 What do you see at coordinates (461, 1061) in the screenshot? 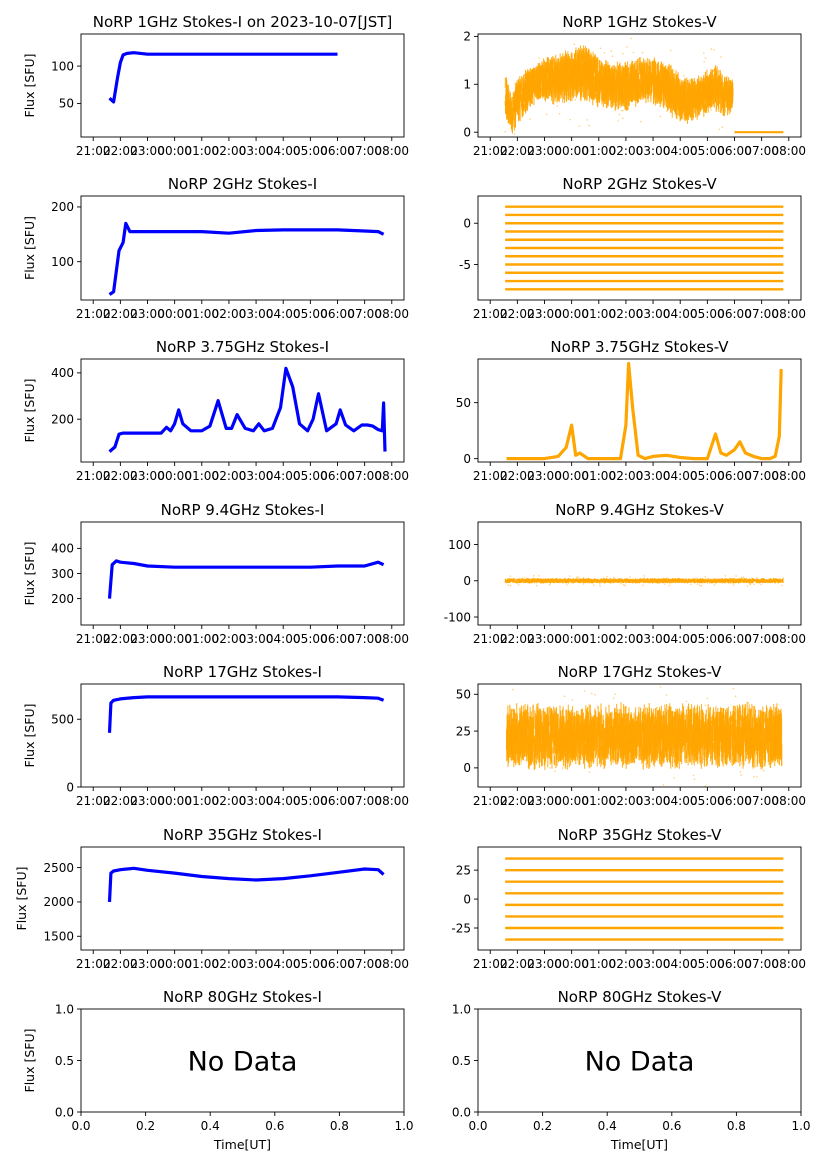
I see `y-tick-label: 0.5` at bounding box center [461, 1061].